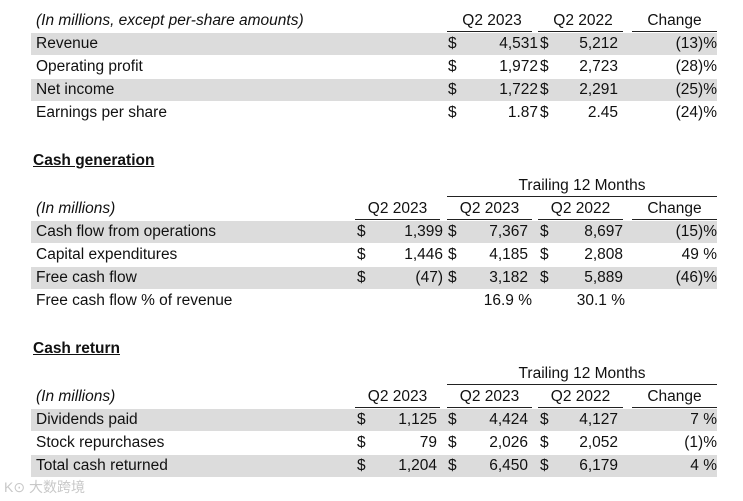  What do you see at coordinates (423, 231) in the screenshot?
I see `value-q2-2023-quarter: 1,399` at bounding box center [423, 231].